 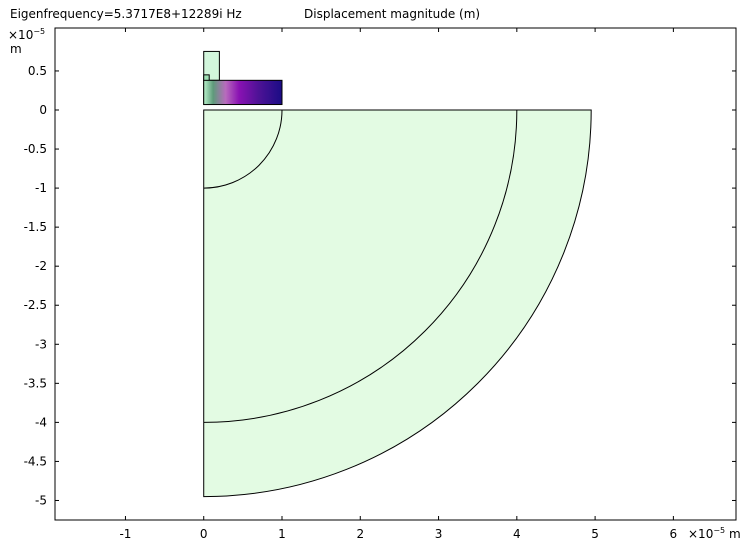 What do you see at coordinates (243, 149) in the screenshot?
I see `quarter-disk-arc` at bounding box center [243, 149].